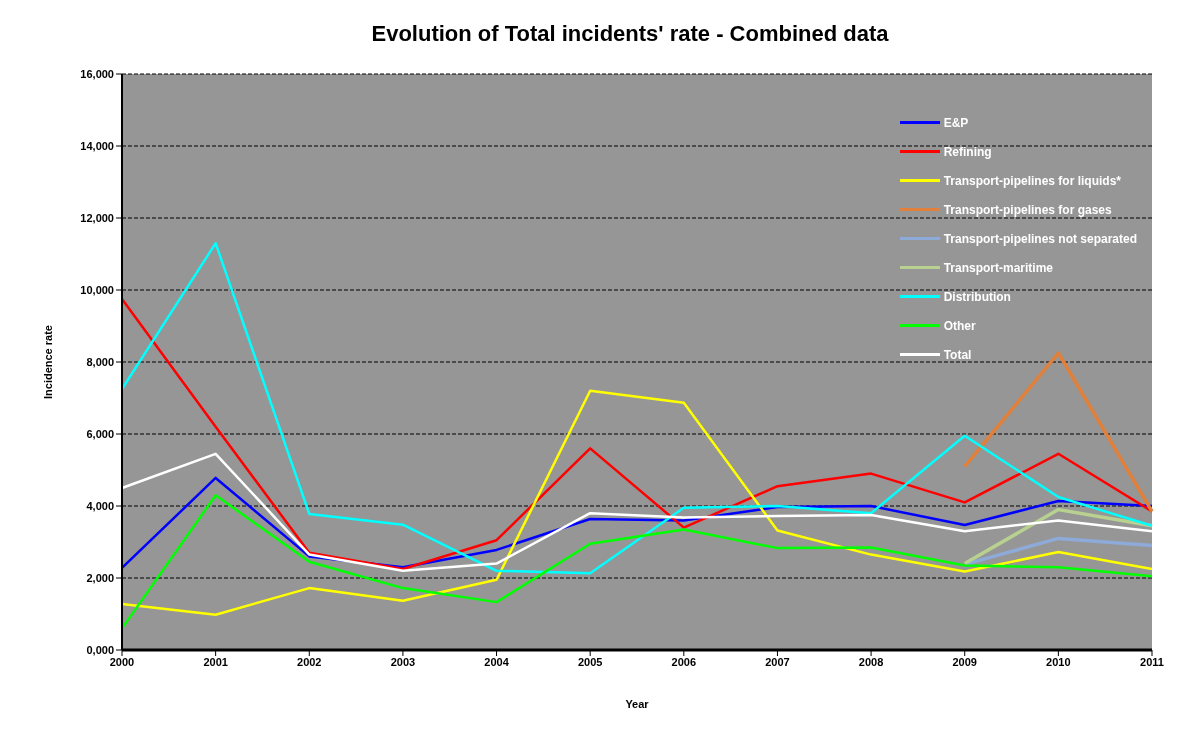 This screenshot has width=1200, height=733. I want to click on x-tick-label: 2001, so click(215, 661).